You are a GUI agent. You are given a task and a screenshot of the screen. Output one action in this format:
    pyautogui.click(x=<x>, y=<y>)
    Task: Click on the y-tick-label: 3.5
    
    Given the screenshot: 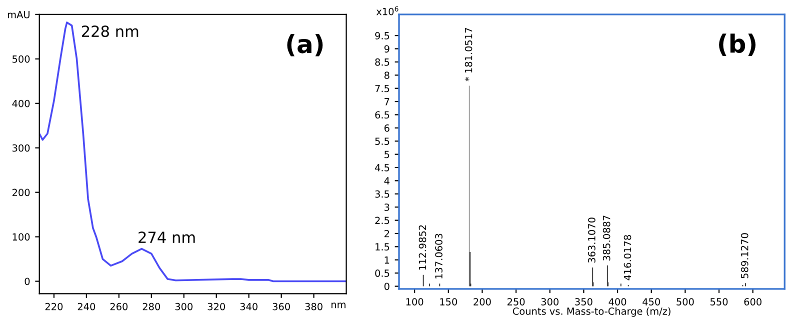 What is the action you would take?
    pyautogui.click(x=382, y=194)
    